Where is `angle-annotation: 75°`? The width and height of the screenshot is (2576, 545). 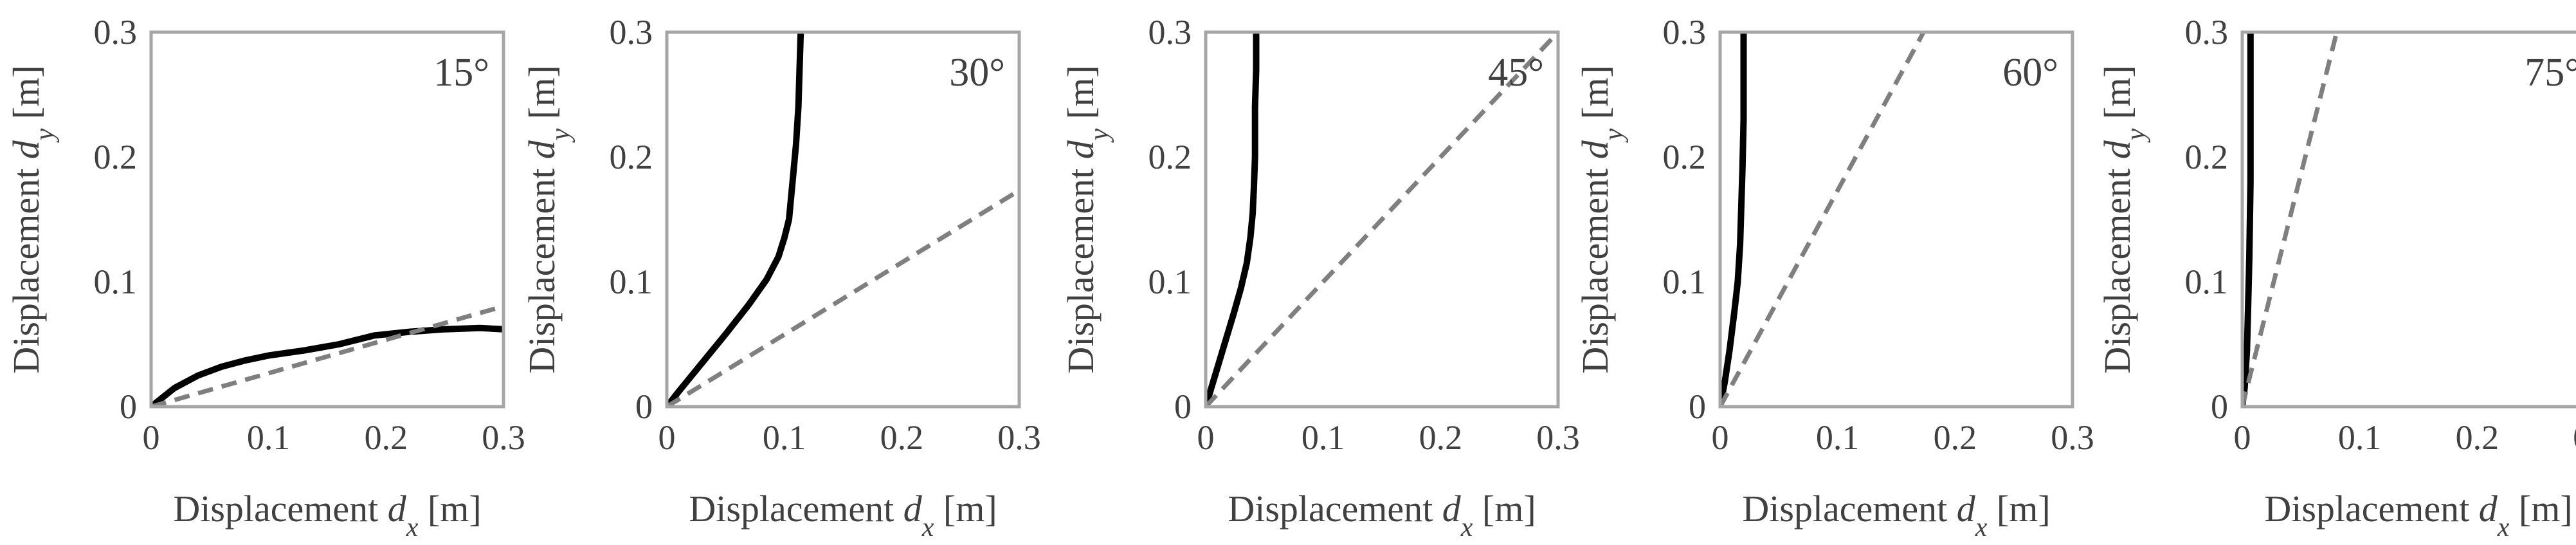 angle-annotation: 75° is located at coordinates (2550, 73).